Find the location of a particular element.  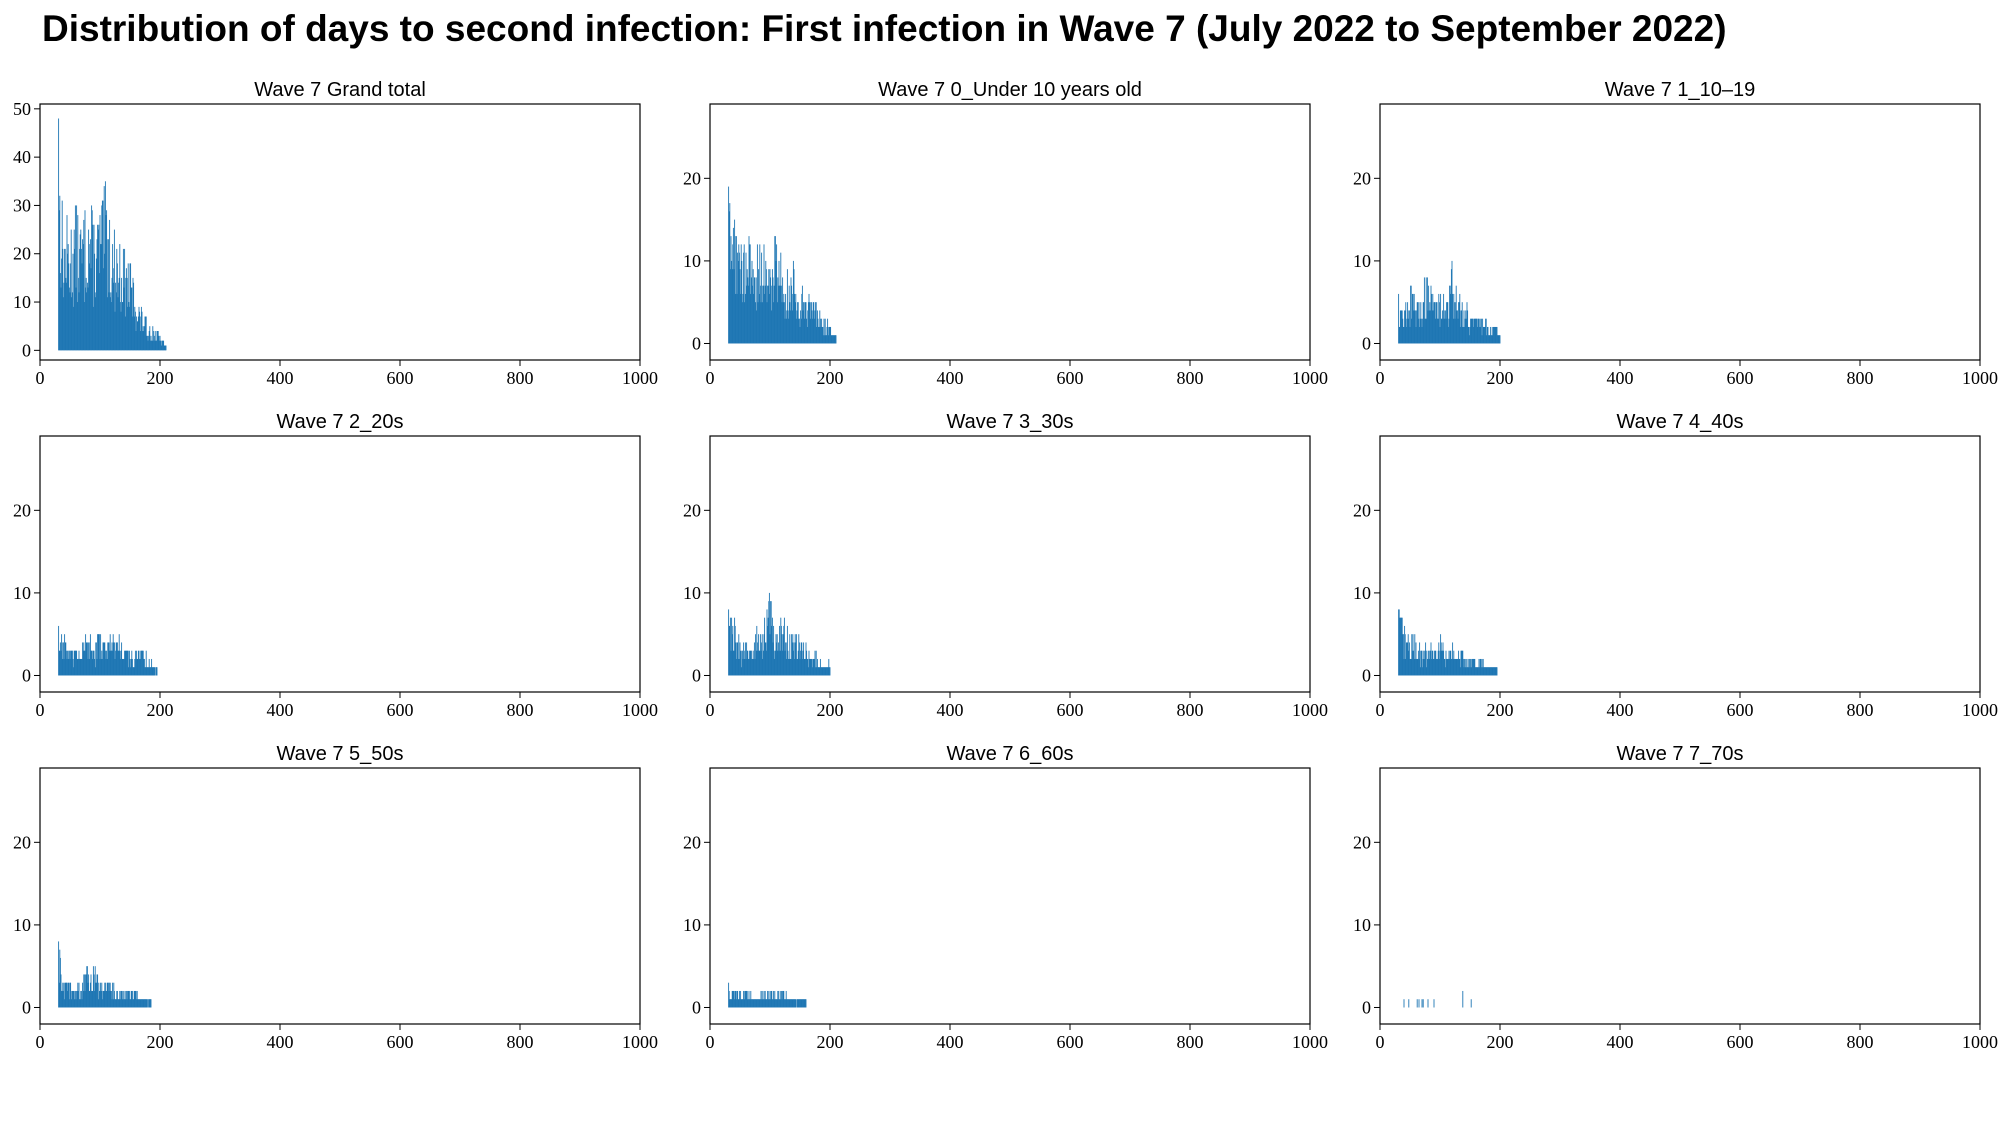

y-tick-label: 10 is located at coordinates (692, 925).